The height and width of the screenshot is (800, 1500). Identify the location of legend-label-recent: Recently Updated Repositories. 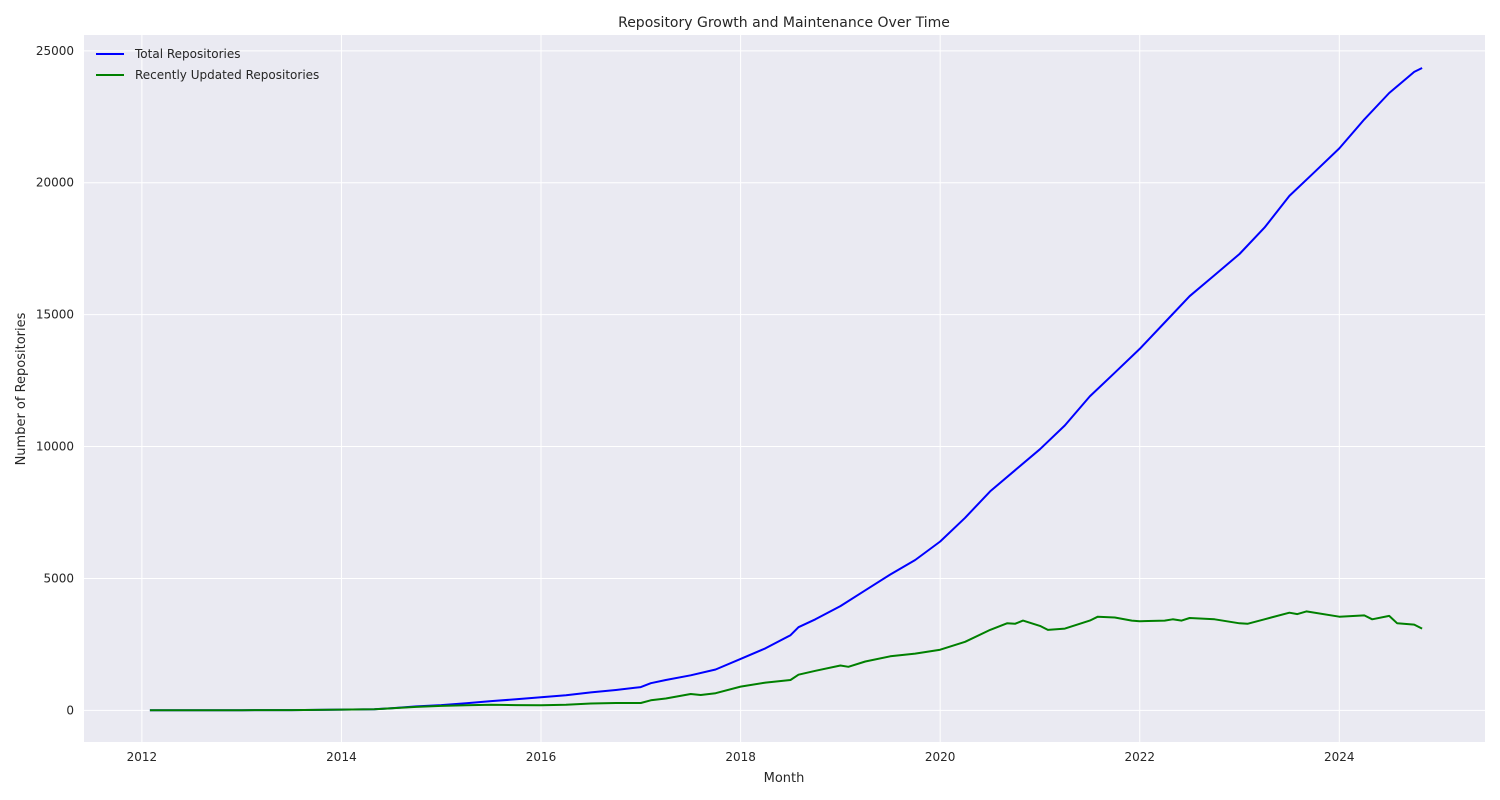
(227, 75).